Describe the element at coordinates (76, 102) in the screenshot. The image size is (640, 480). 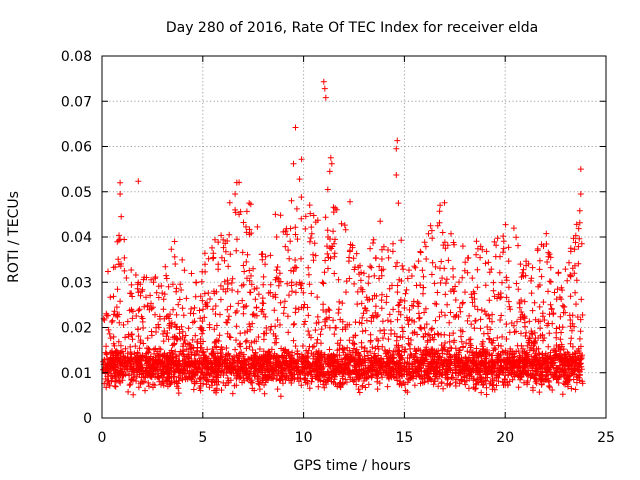
I see `y-tick-label: 0.07` at that location.